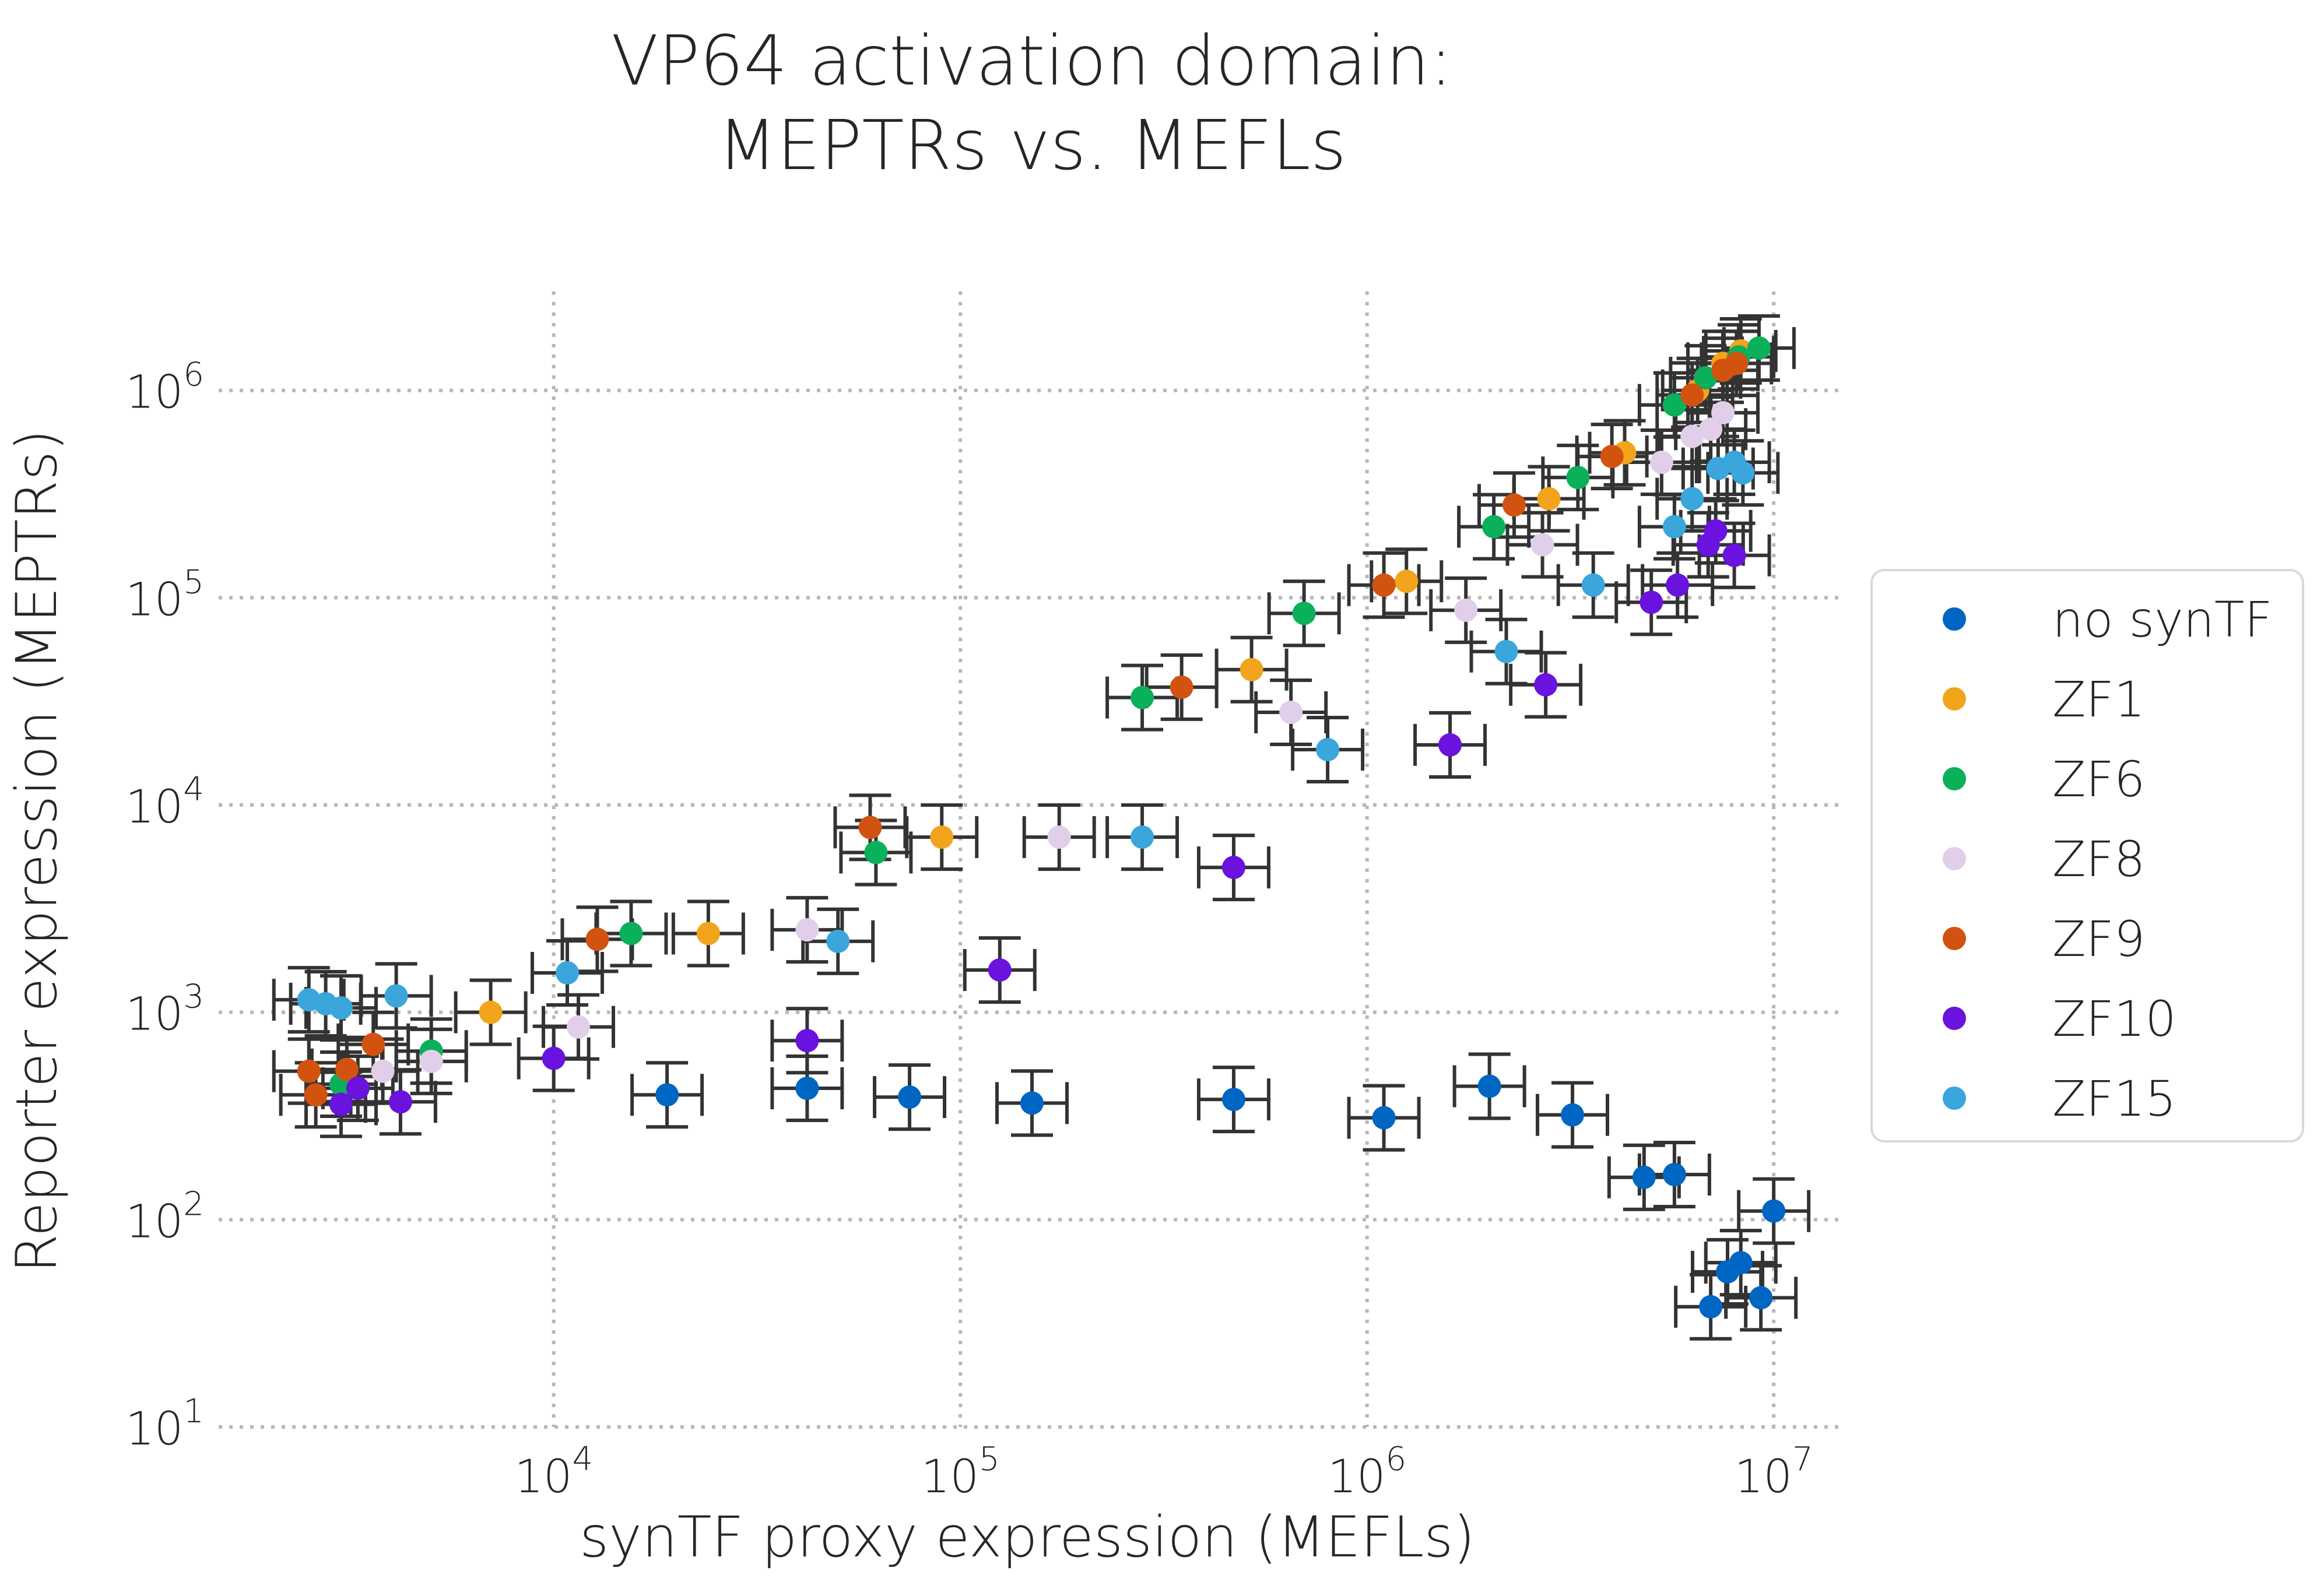 Image resolution: width=2324 pixels, height=1596 pixels. I want to click on x-tick-label-2: 106, so click(1367, 1472).